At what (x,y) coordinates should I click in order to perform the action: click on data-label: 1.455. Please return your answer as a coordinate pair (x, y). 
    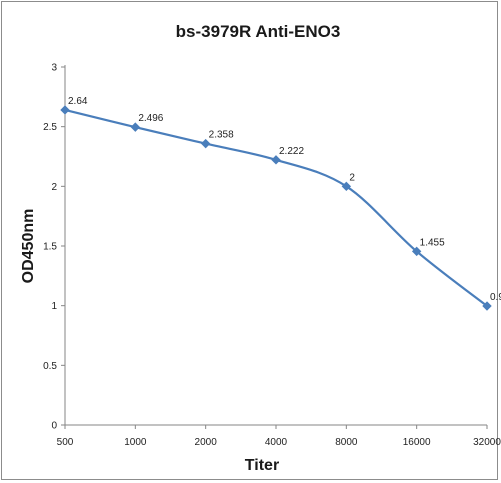
    Looking at the image, I should click on (432, 242).